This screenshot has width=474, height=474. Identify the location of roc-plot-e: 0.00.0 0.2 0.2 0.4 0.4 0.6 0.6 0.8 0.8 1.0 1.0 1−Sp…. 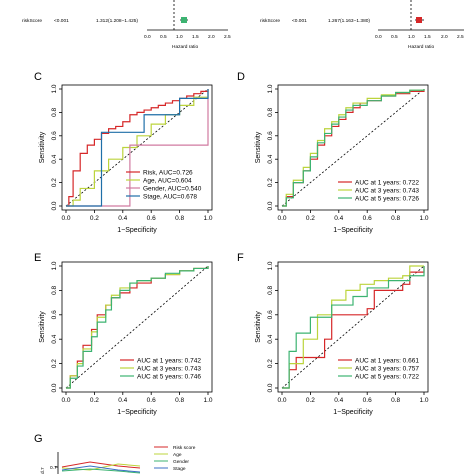
(126, 338).